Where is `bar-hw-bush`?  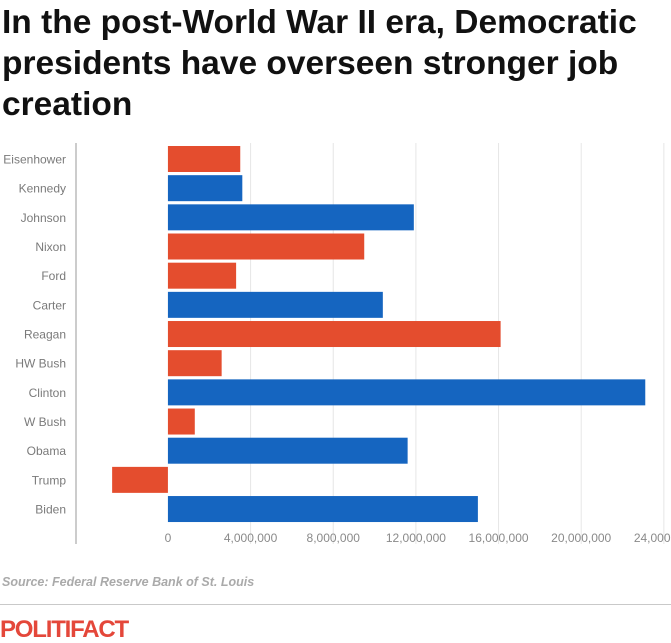 bar-hw-bush is located at coordinates (194, 363).